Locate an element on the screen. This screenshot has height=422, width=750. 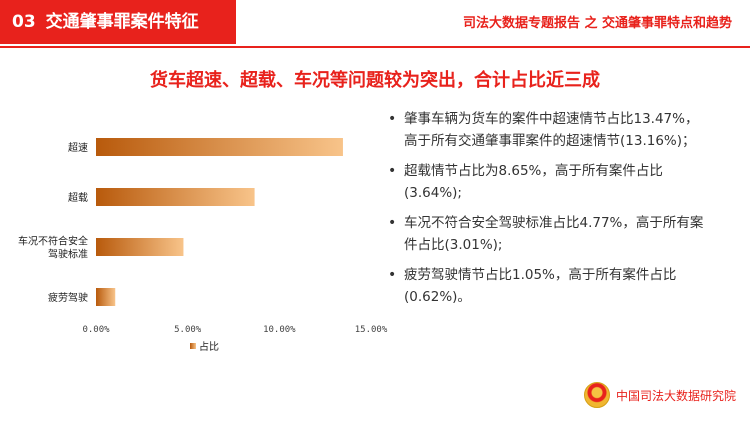
list-item: • 超载情节占比为8.65%，高于所有案件占比 (3.64%); is located at coordinates (548, 182).